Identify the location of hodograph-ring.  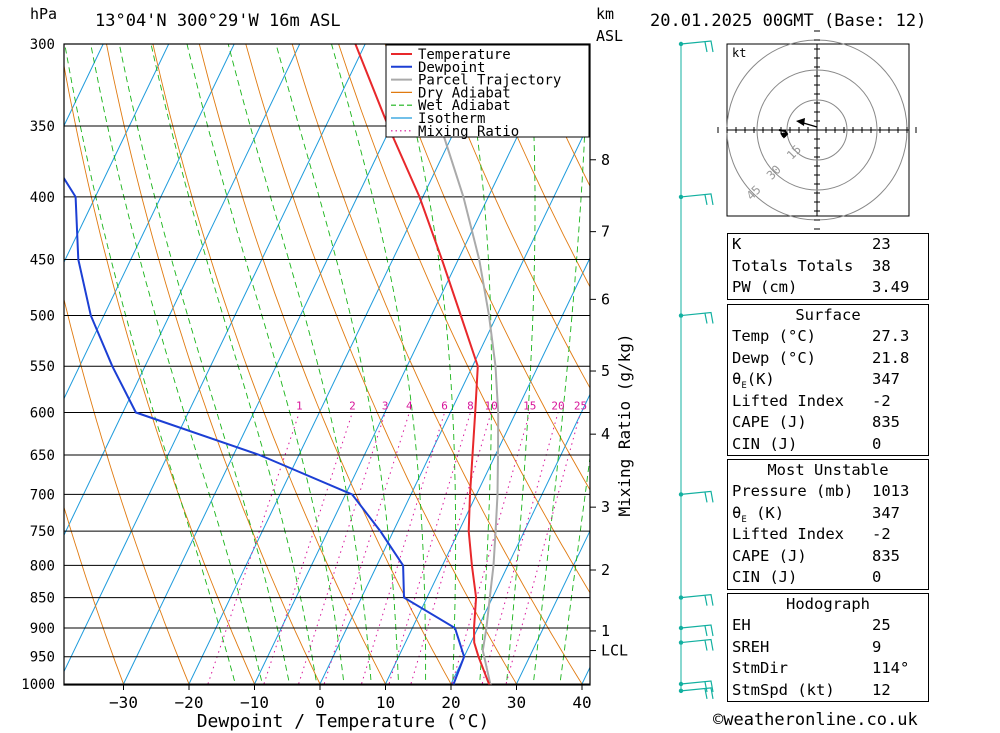
(817, 130).